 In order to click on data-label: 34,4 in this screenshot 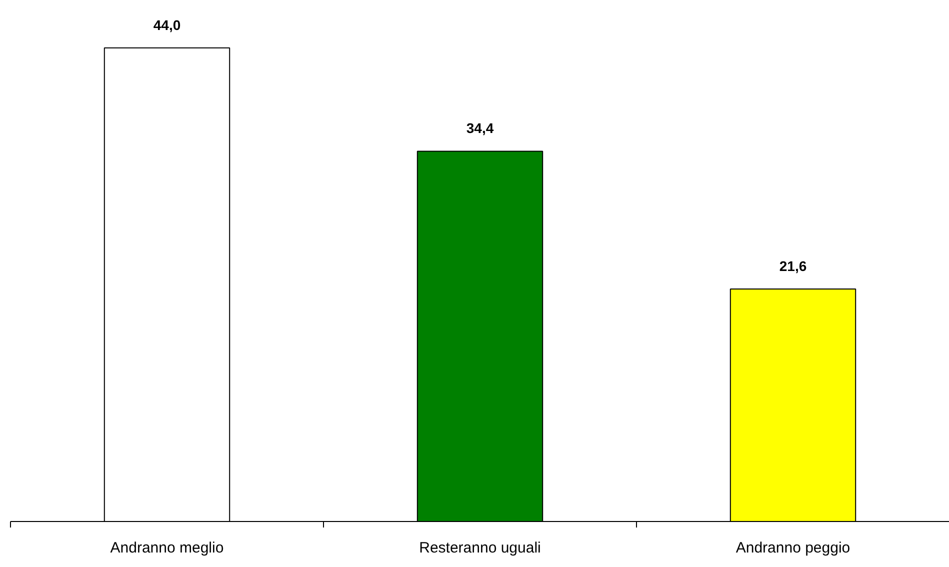, I will do `click(480, 128)`.